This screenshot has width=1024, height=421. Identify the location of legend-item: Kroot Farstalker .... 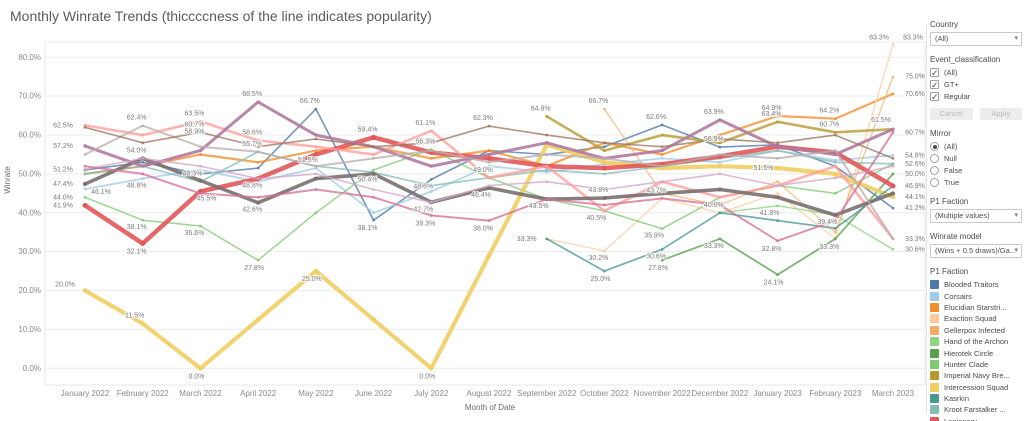
(976, 409).